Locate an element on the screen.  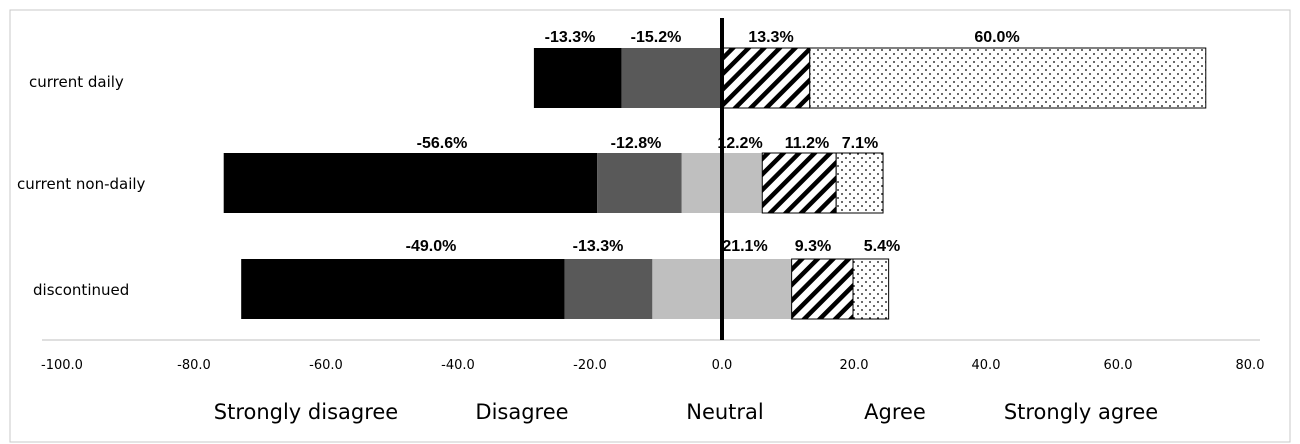
x-tick-label: -20.0 is located at coordinates (590, 365).